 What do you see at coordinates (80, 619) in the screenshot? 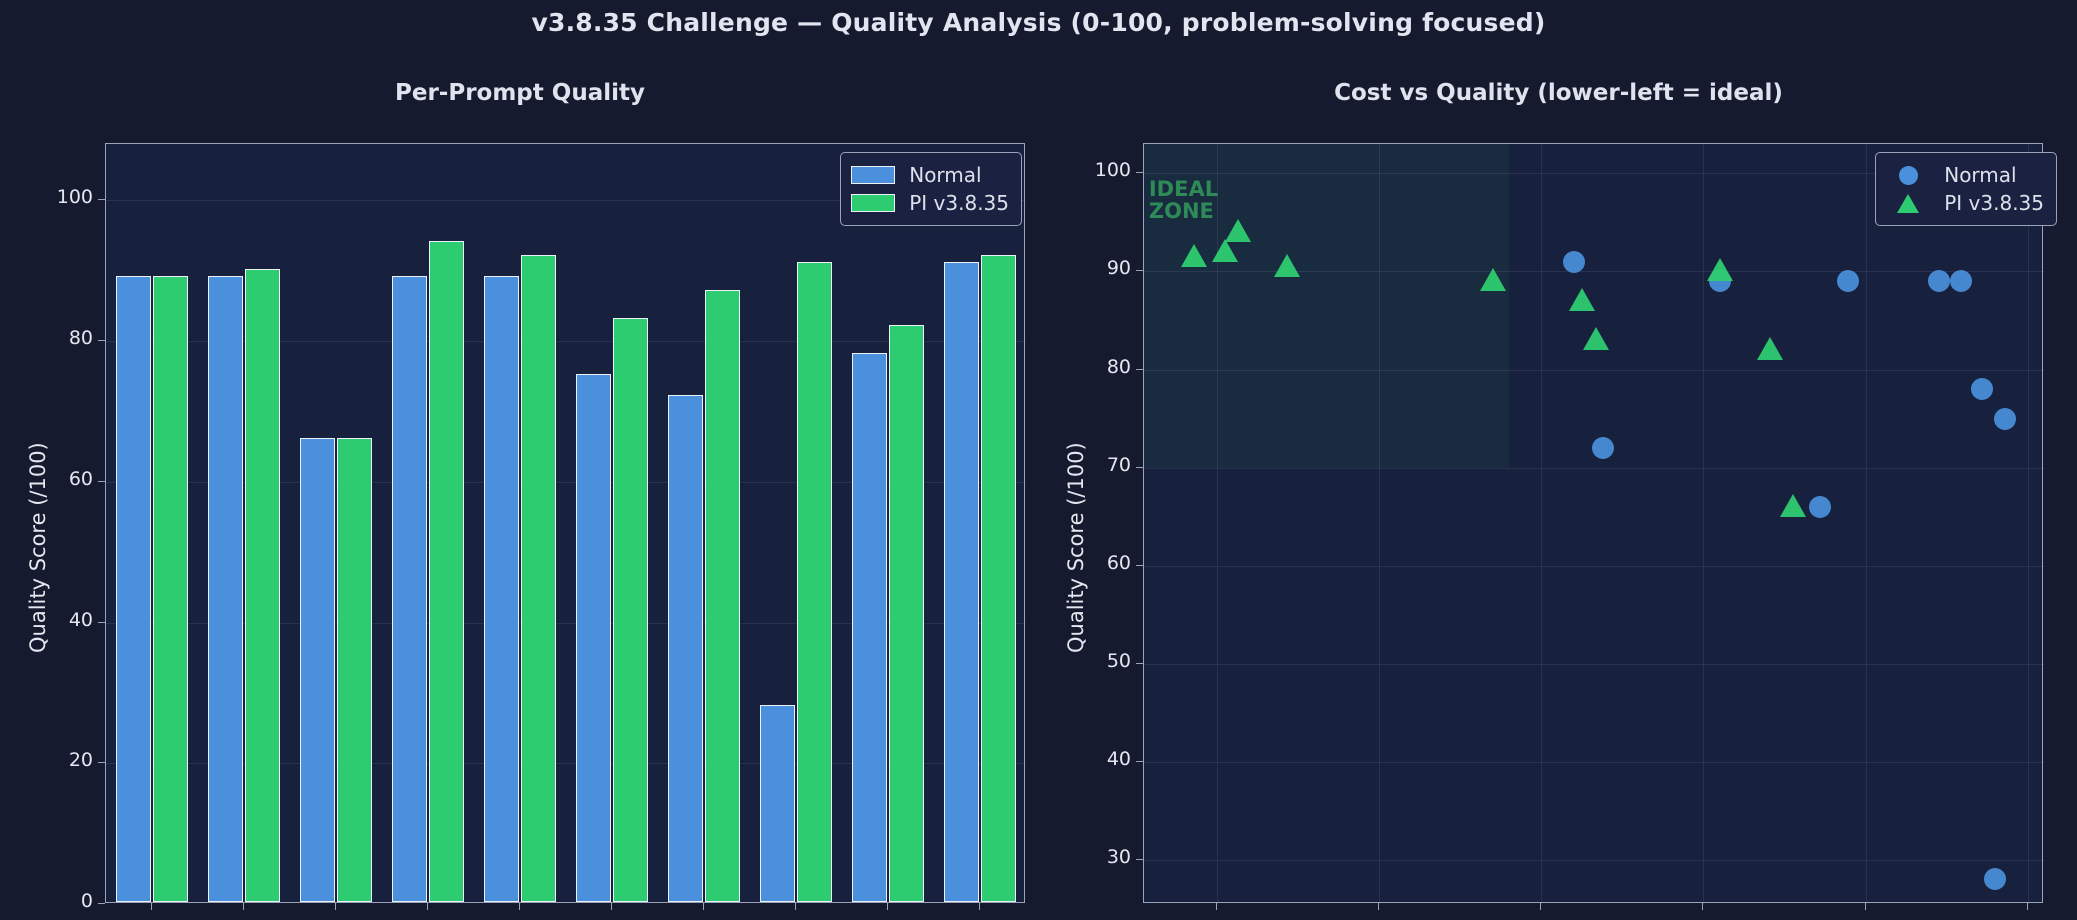
I see `bar-ytick-label: 40` at bounding box center [80, 619].